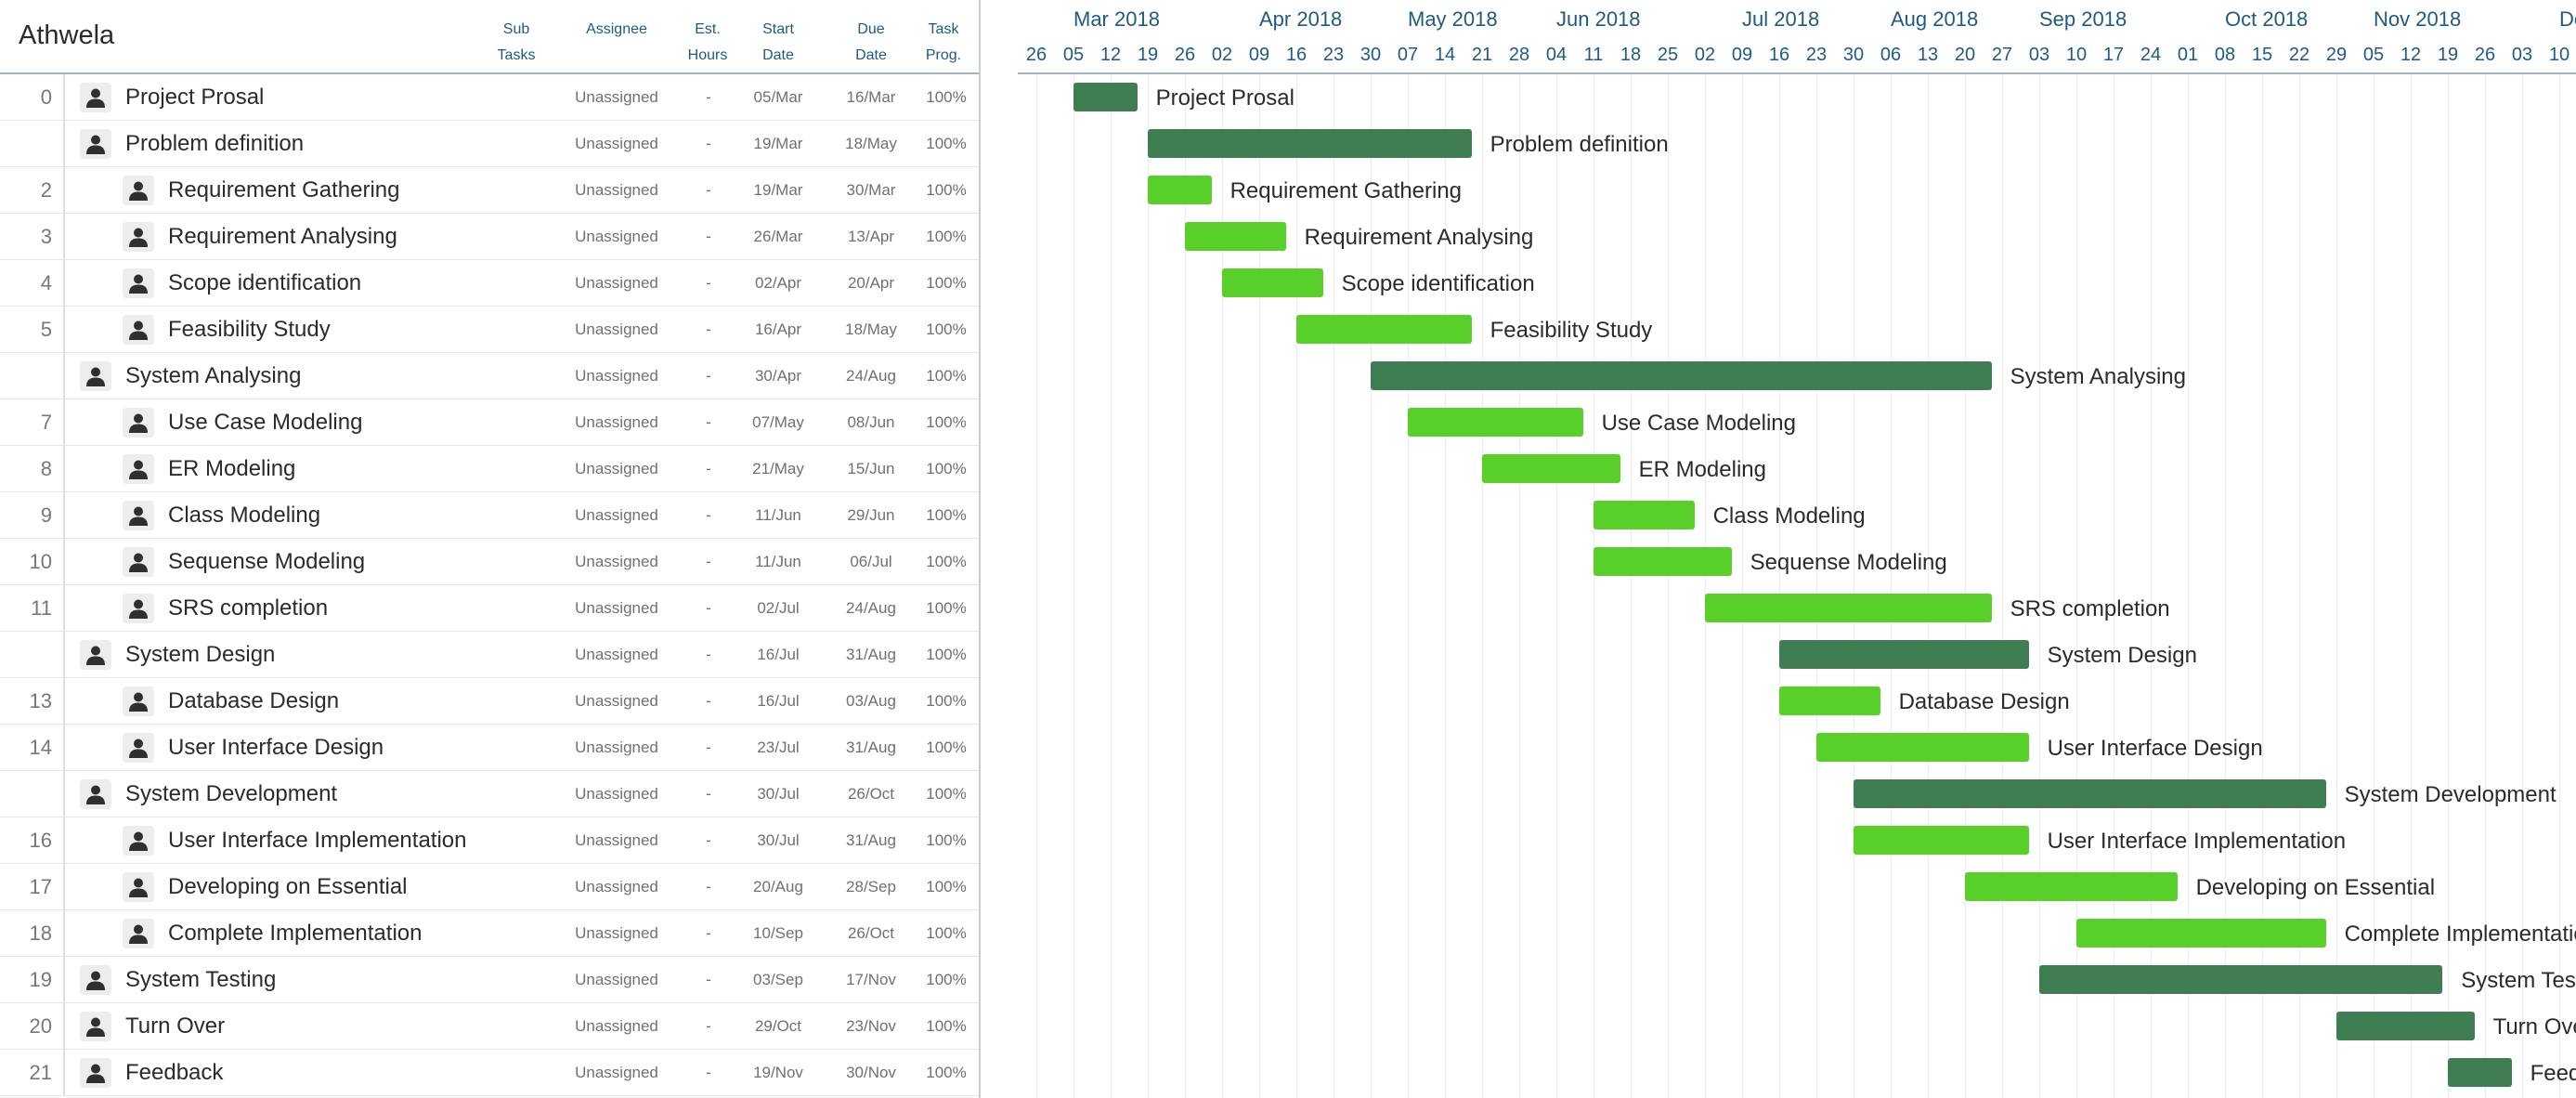 This screenshot has width=2576, height=1098. Describe the element at coordinates (871, 794) in the screenshot. I see `task-due-date: 26/Oct` at that location.